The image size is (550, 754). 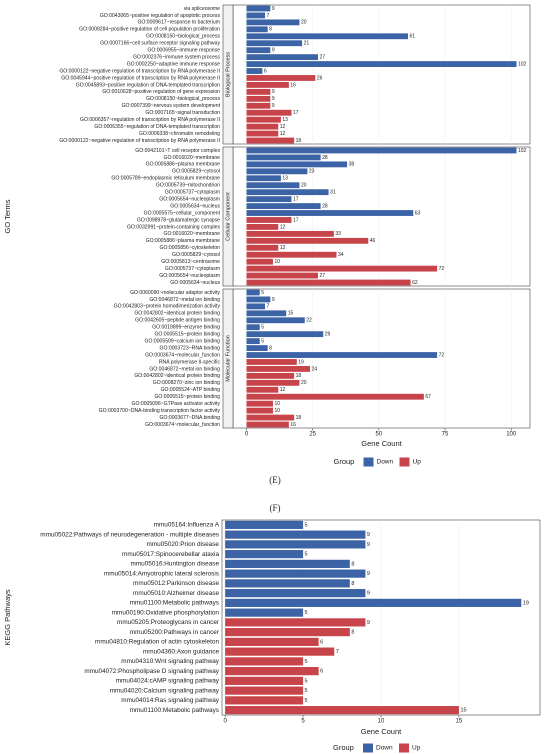 What do you see at coordinates (165, 690) in the screenshot?
I see `y-tick-label: mmu04020:Calcium signaling pathway` at bounding box center [165, 690].